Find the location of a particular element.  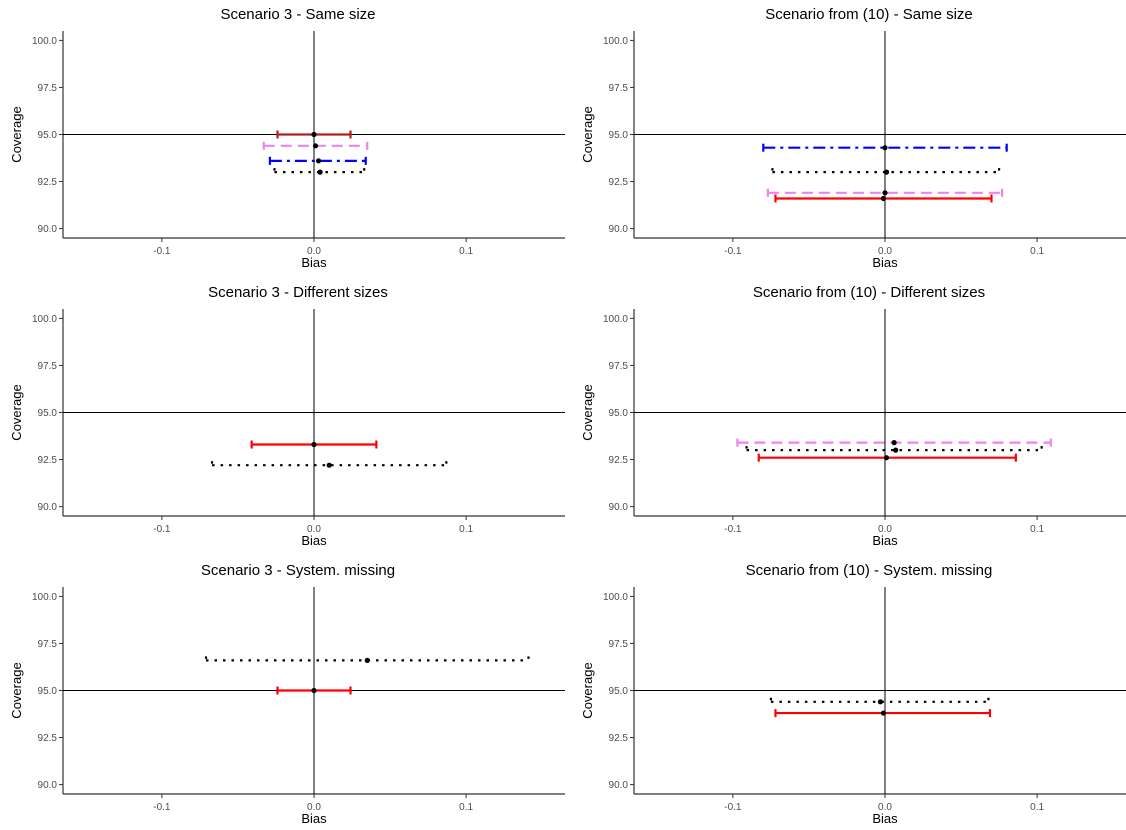

panel2-xtick-label: 0.0 is located at coordinates (885, 251).